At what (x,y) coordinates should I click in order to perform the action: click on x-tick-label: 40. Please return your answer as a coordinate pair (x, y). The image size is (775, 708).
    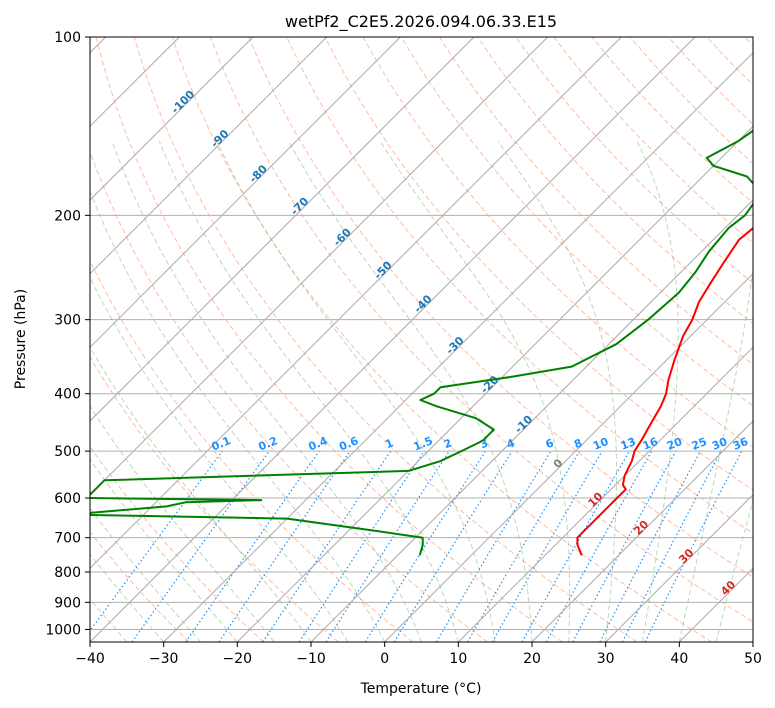
    Looking at the image, I should click on (679, 659).